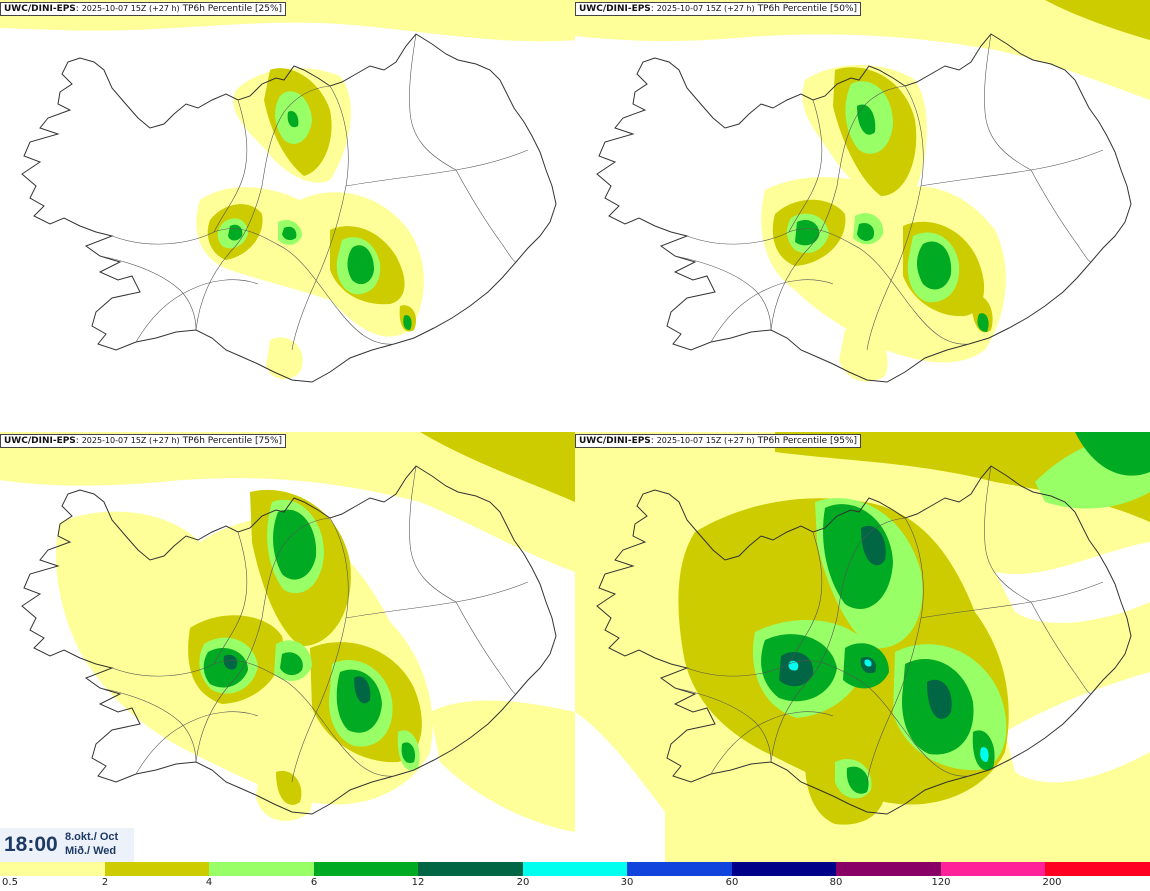 The width and height of the screenshot is (1150, 891). I want to click on legend-tick: 200, so click(1052, 882).